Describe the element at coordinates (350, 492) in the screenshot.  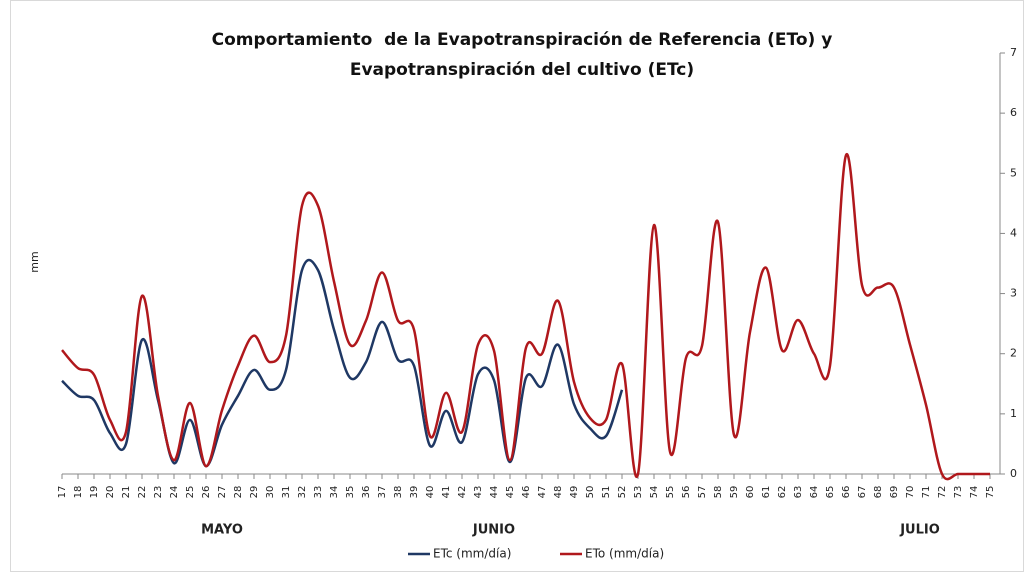
I see `x-tick-label: 35` at that location.